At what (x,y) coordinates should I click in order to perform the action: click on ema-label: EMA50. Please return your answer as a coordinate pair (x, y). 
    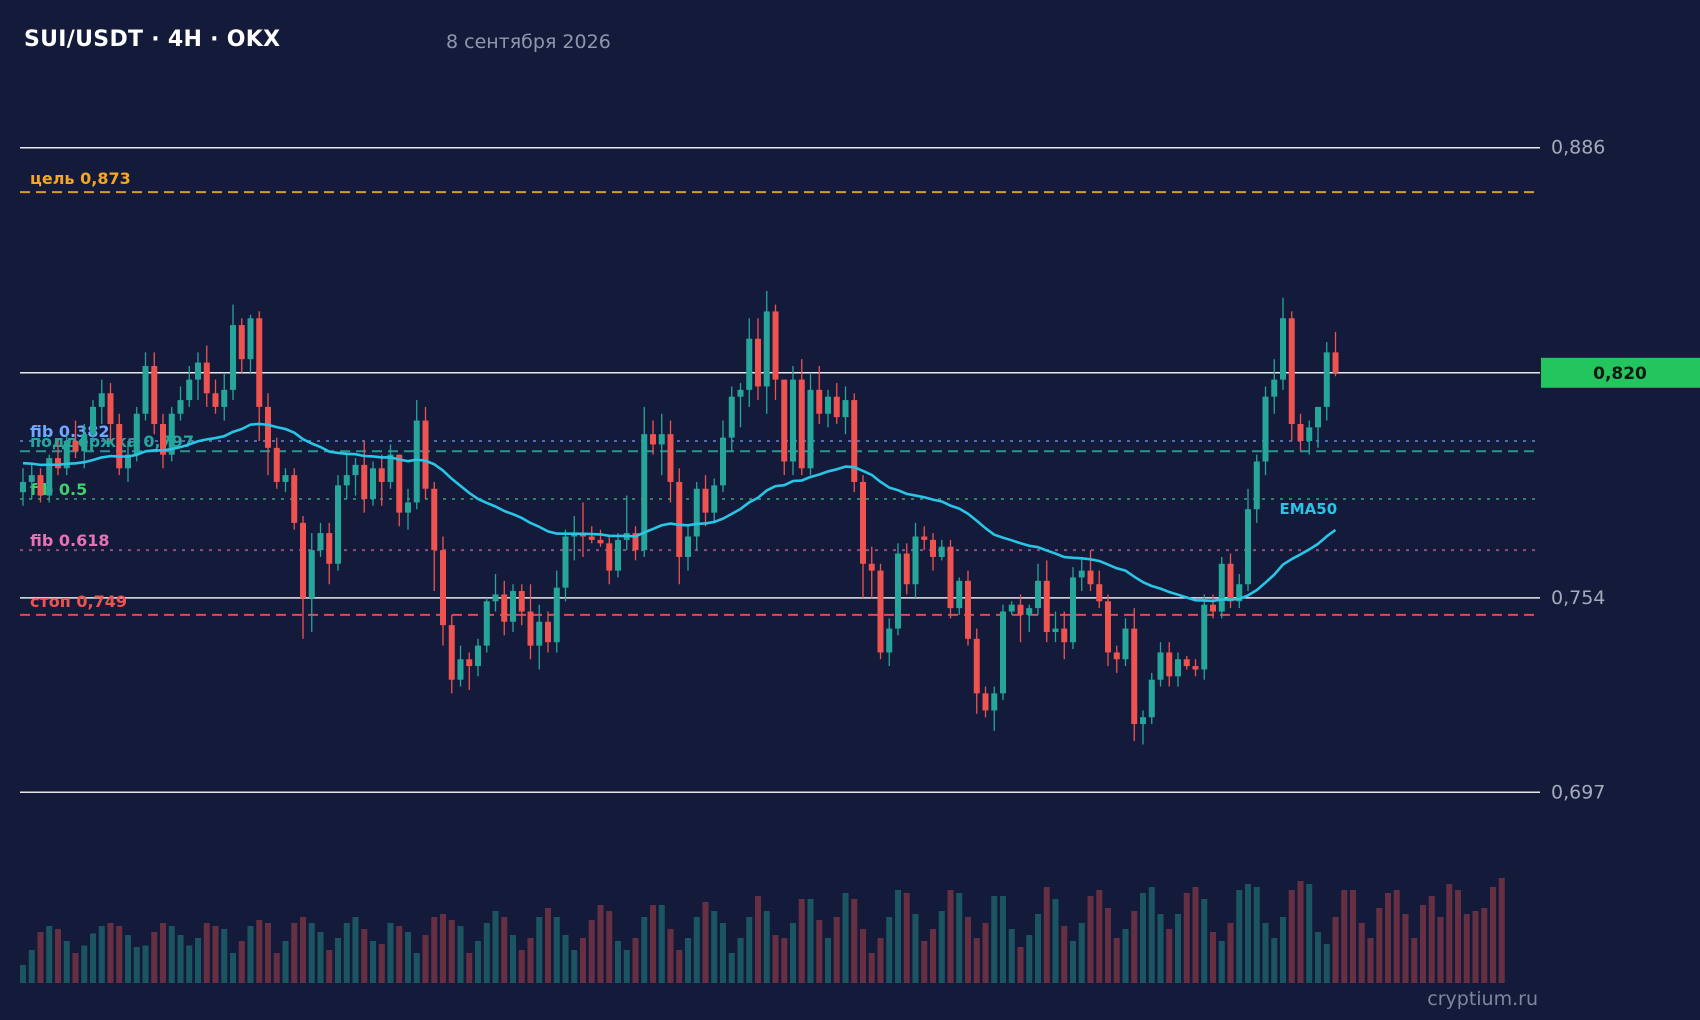
    Looking at the image, I should click on (1309, 509).